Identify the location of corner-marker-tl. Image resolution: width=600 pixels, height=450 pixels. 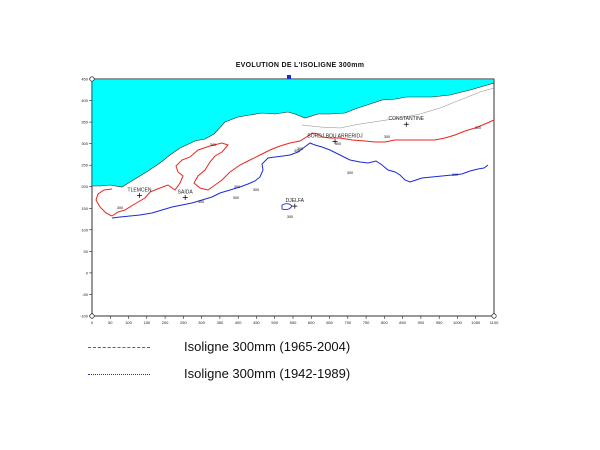
(92, 79).